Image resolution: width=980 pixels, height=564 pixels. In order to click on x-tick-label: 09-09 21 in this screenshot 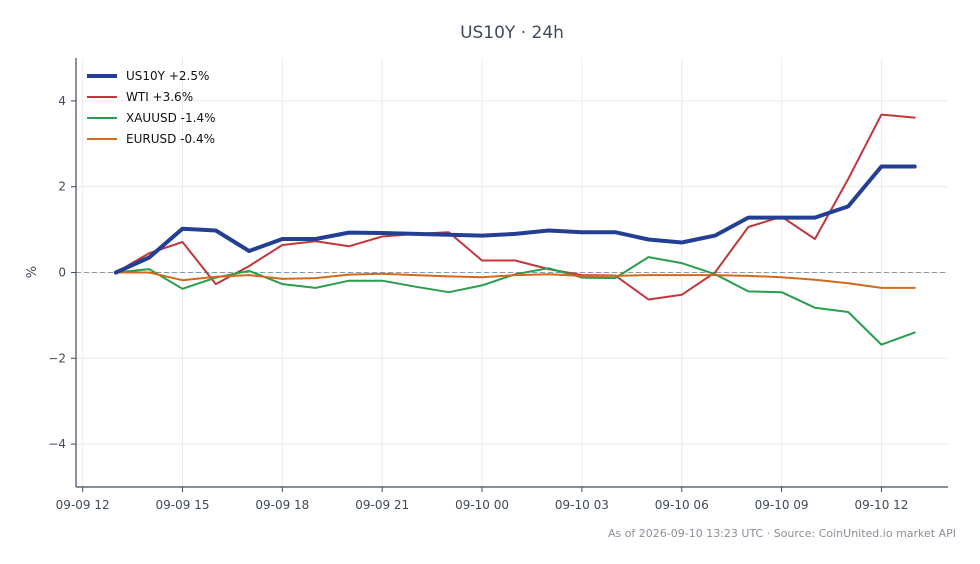, I will do `click(382, 505)`.